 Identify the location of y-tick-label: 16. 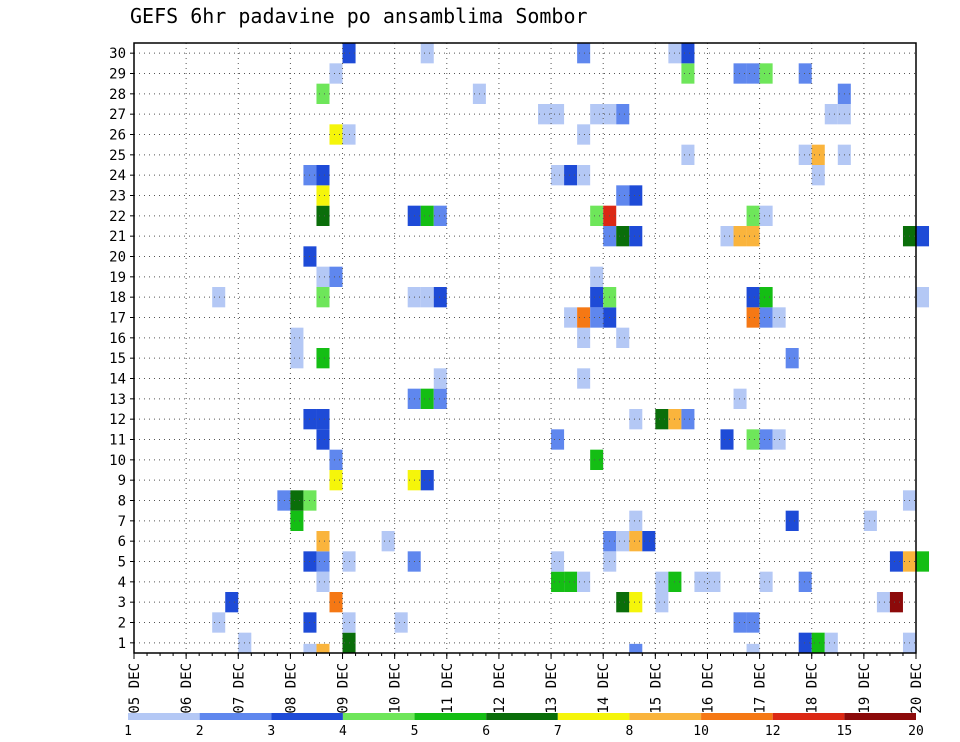
(117, 339).